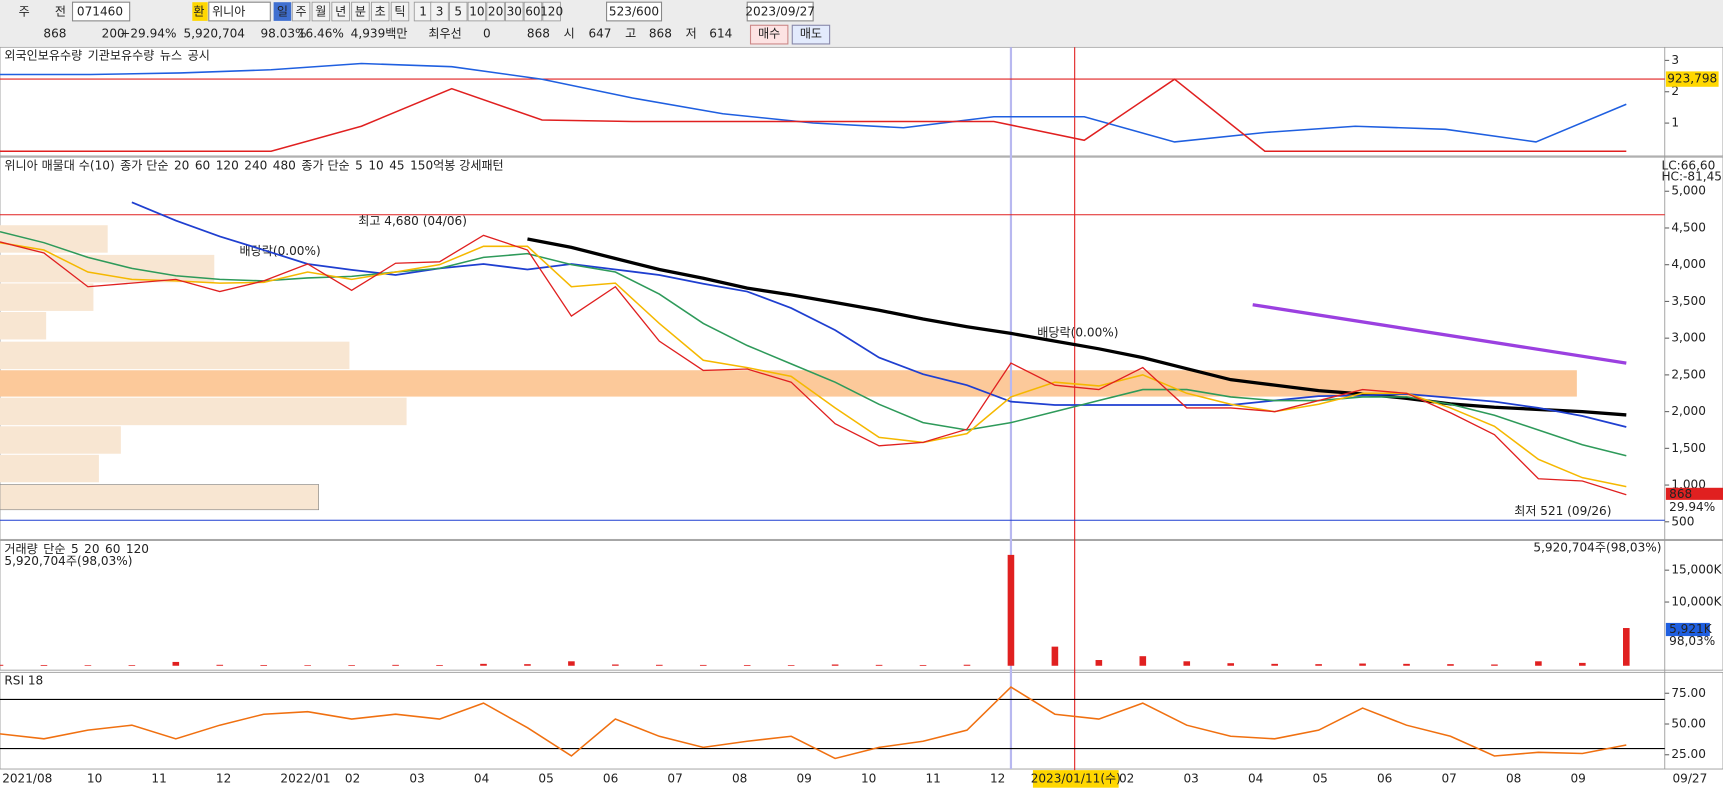 This screenshot has height=791, width=1723. What do you see at coordinates (932, 778) in the screenshot?
I see `x-tick-label: 11` at bounding box center [932, 778].